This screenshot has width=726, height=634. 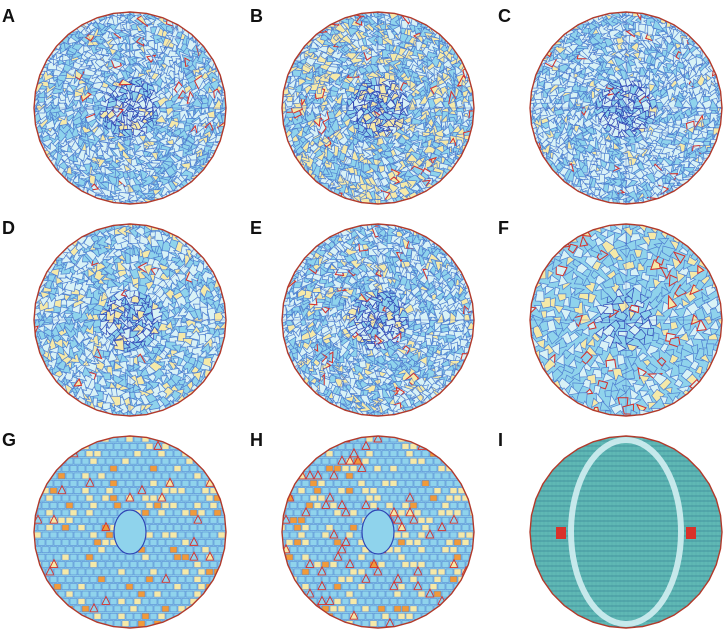 I want to click on panel-label-f: F, so click(x=503, y=228).